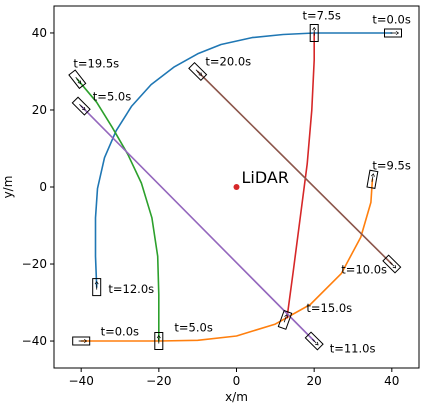  What do you see at coordinates (96, 64) in the screenshot?
I see `time-annotation-4: t=19.5s` at bounding box center [96, 64].